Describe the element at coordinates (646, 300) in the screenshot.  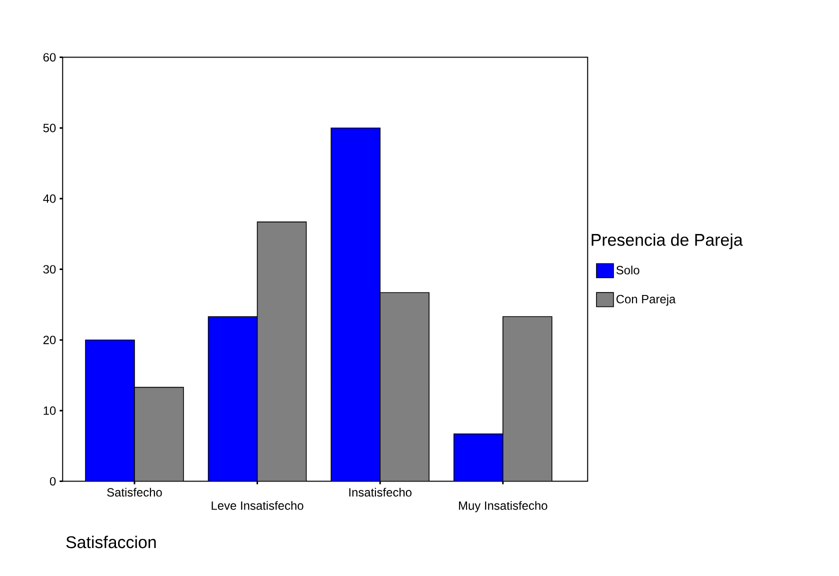
I see `legend-label: Con Pareja` at that location.